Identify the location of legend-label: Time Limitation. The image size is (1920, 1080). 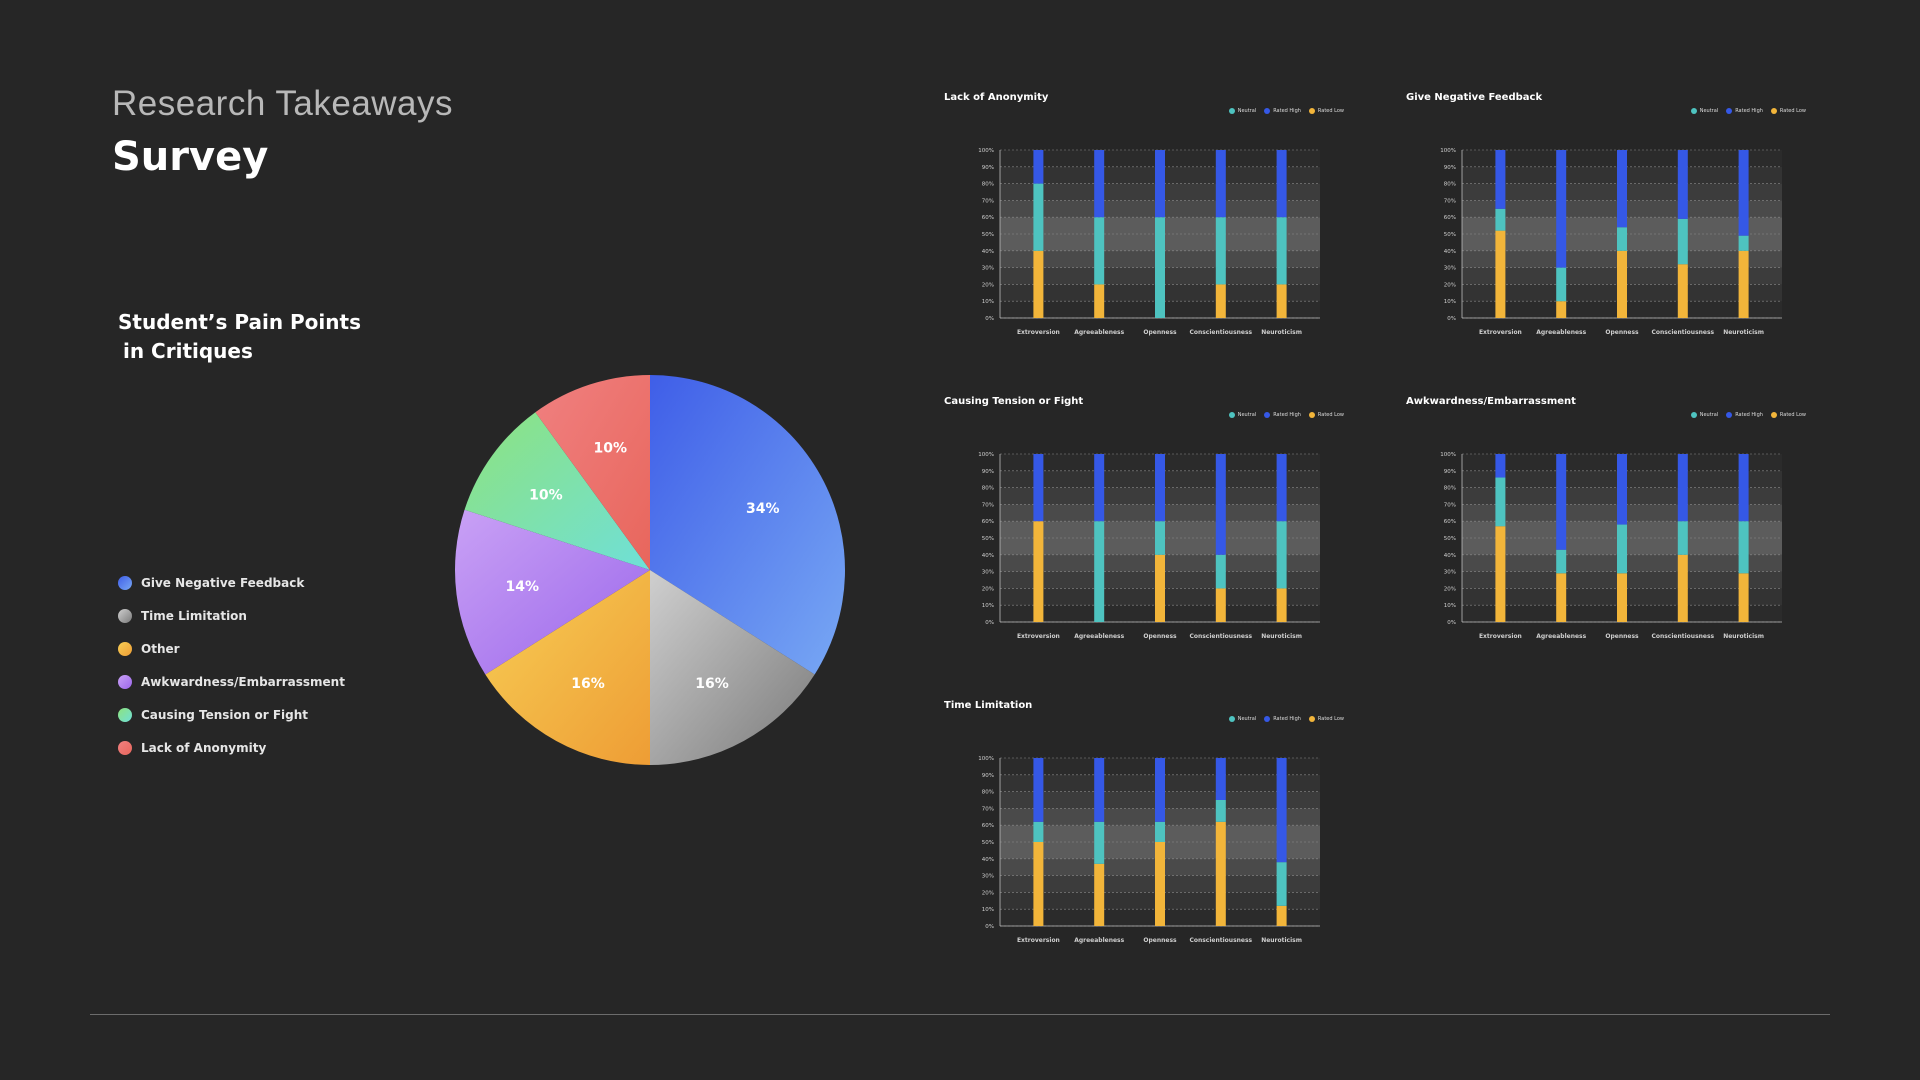
(194, 615).